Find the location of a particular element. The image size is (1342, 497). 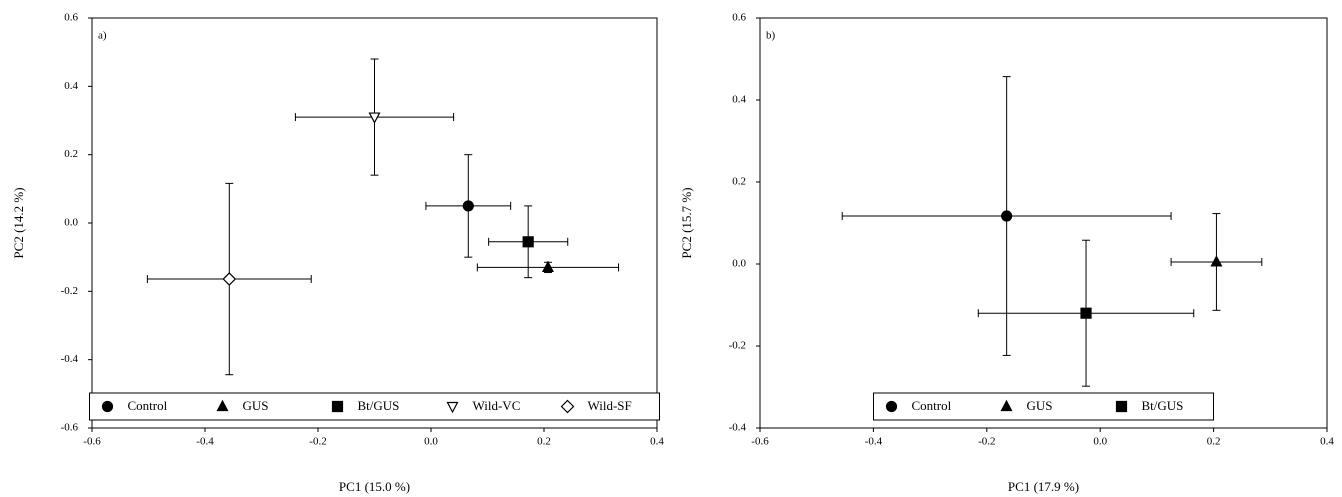

x-axis-label: PC1 (17.9 %) is located at coordinates (1043, 486).